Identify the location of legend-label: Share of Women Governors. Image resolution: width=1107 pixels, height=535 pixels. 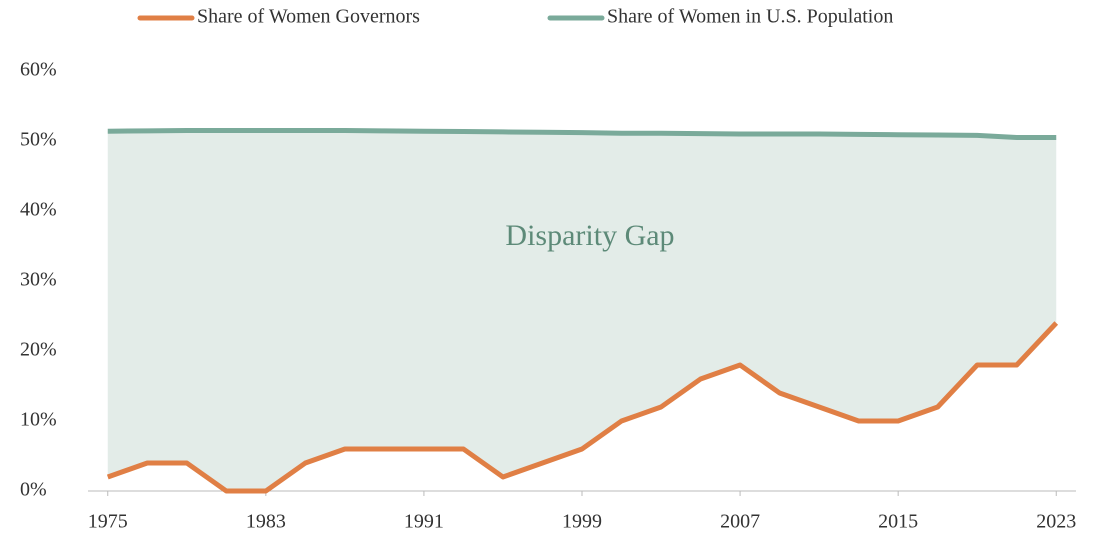
(308, 17).